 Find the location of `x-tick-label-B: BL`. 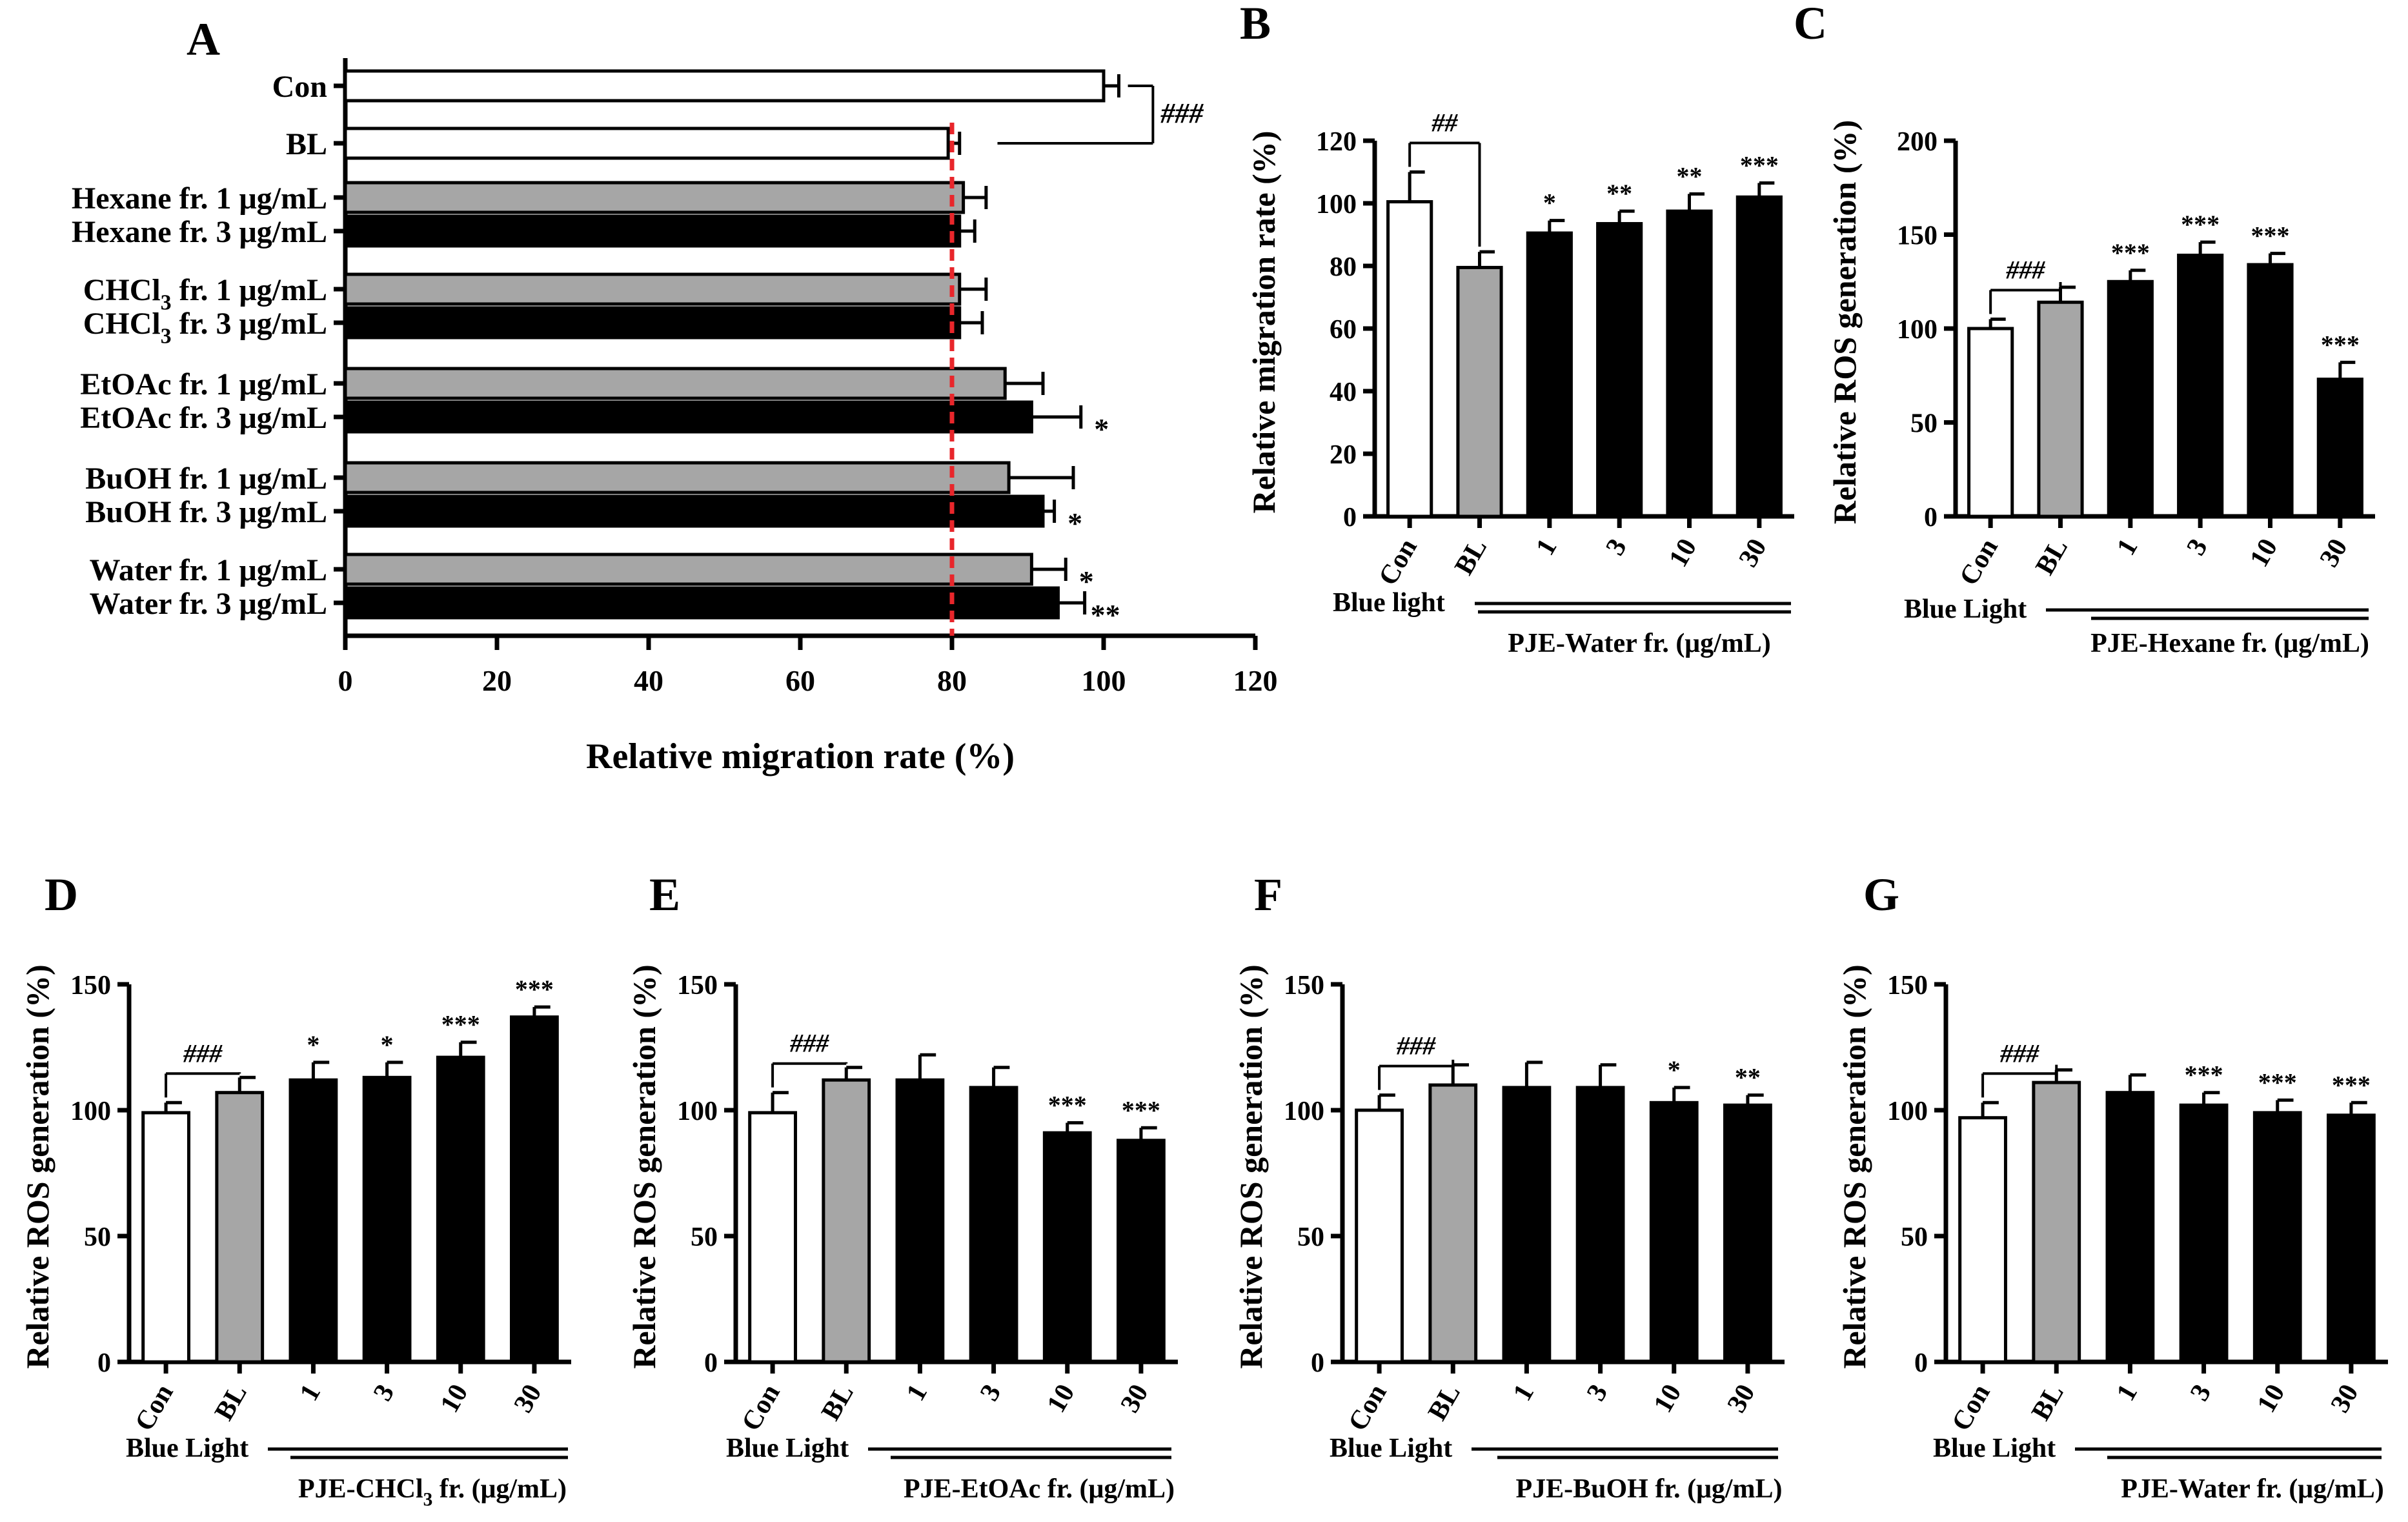

x-tick-label-B: BL is located at coordinates (1471, 557).